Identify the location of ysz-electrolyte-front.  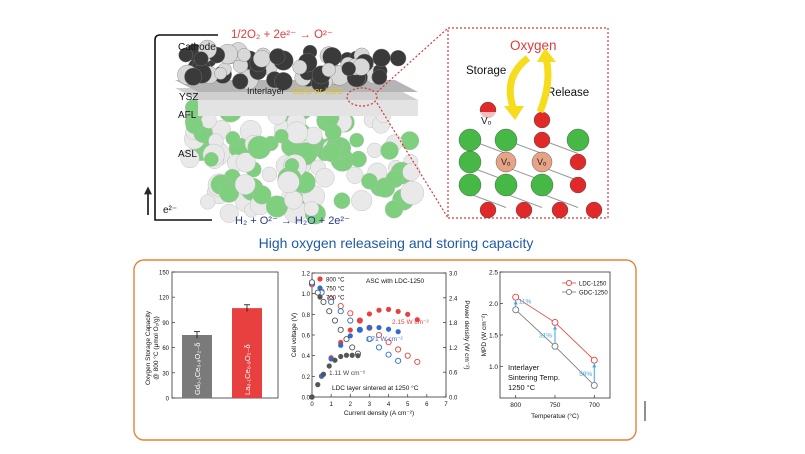
(308, 108).